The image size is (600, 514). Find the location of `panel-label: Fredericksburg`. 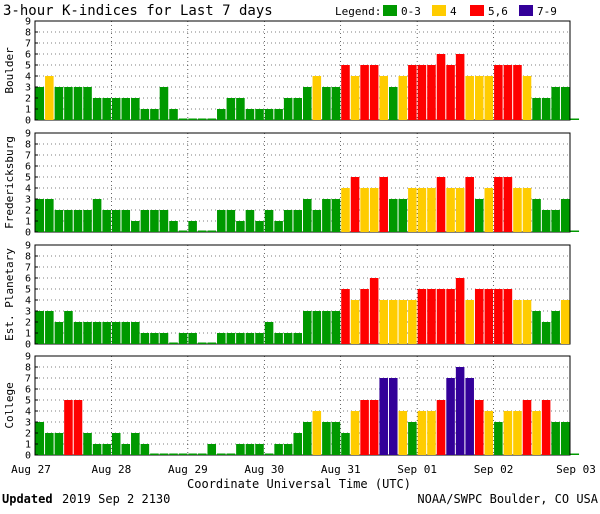

panel-label: Fredericksburg is located at coordinates (9, 182).